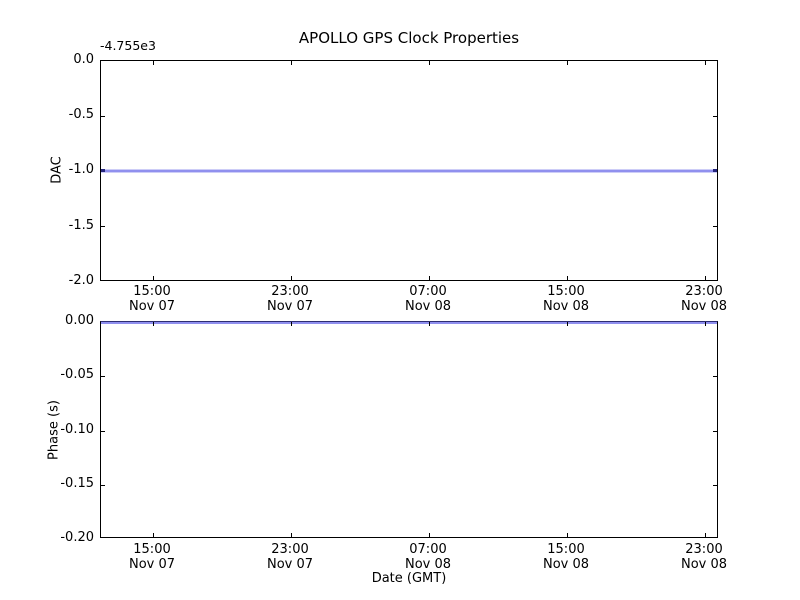  I want to click on ytick-label: -1.5, so click(81, 225).